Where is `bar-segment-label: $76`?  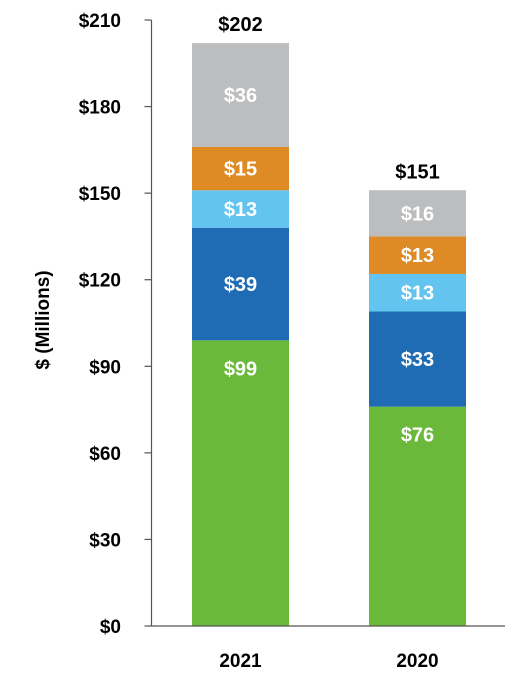
bar-segment-label: $76 is located at coordinates (417, 436).